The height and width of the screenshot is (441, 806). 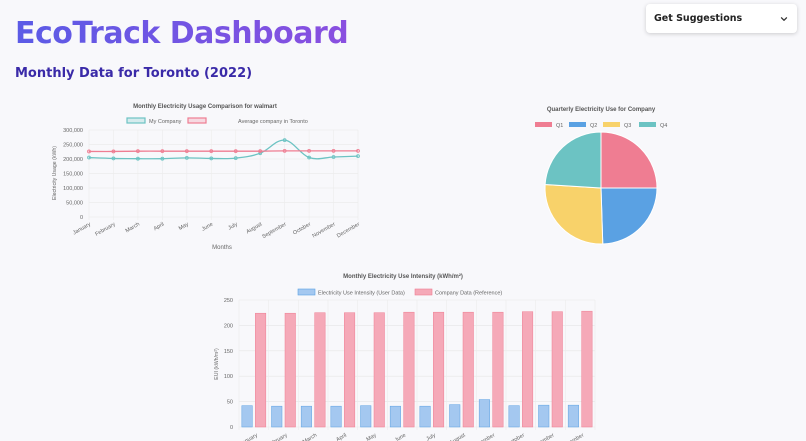 I want to click on page-subtitle: Monthly Data for Toronto (2022), so click(x=134, y=73).